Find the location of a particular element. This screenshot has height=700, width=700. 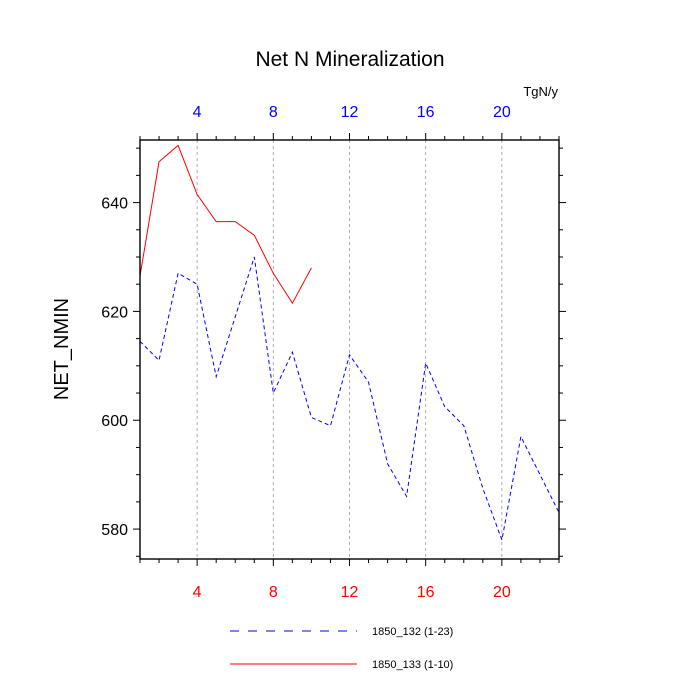

units-label: TgN/y is located at coordinates (540, 91).